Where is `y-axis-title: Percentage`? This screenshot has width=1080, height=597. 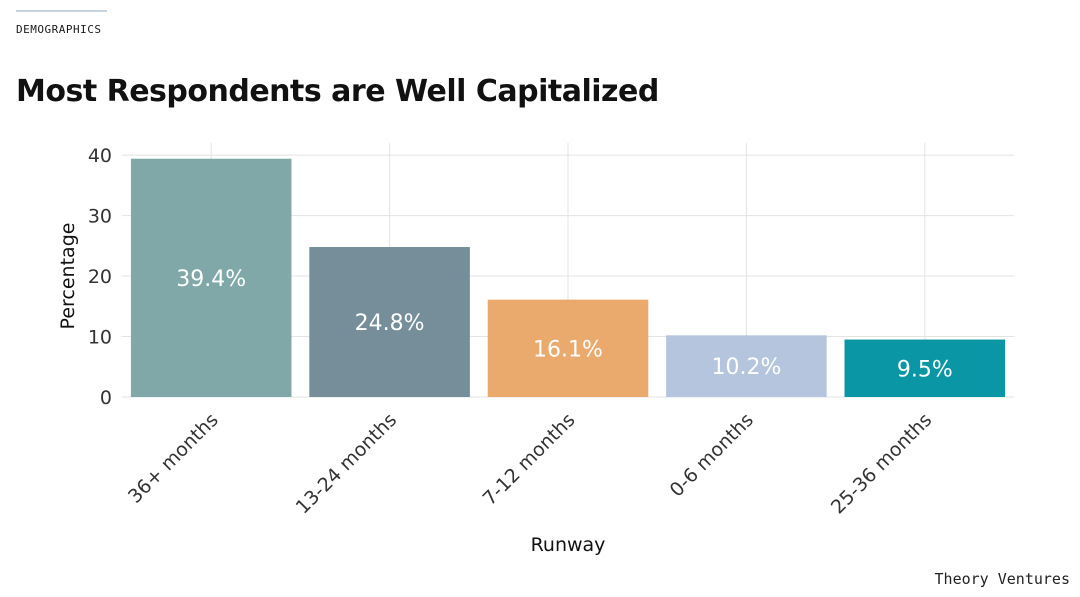 y-axis-title: Percentage is located at coordinates (68, 276).